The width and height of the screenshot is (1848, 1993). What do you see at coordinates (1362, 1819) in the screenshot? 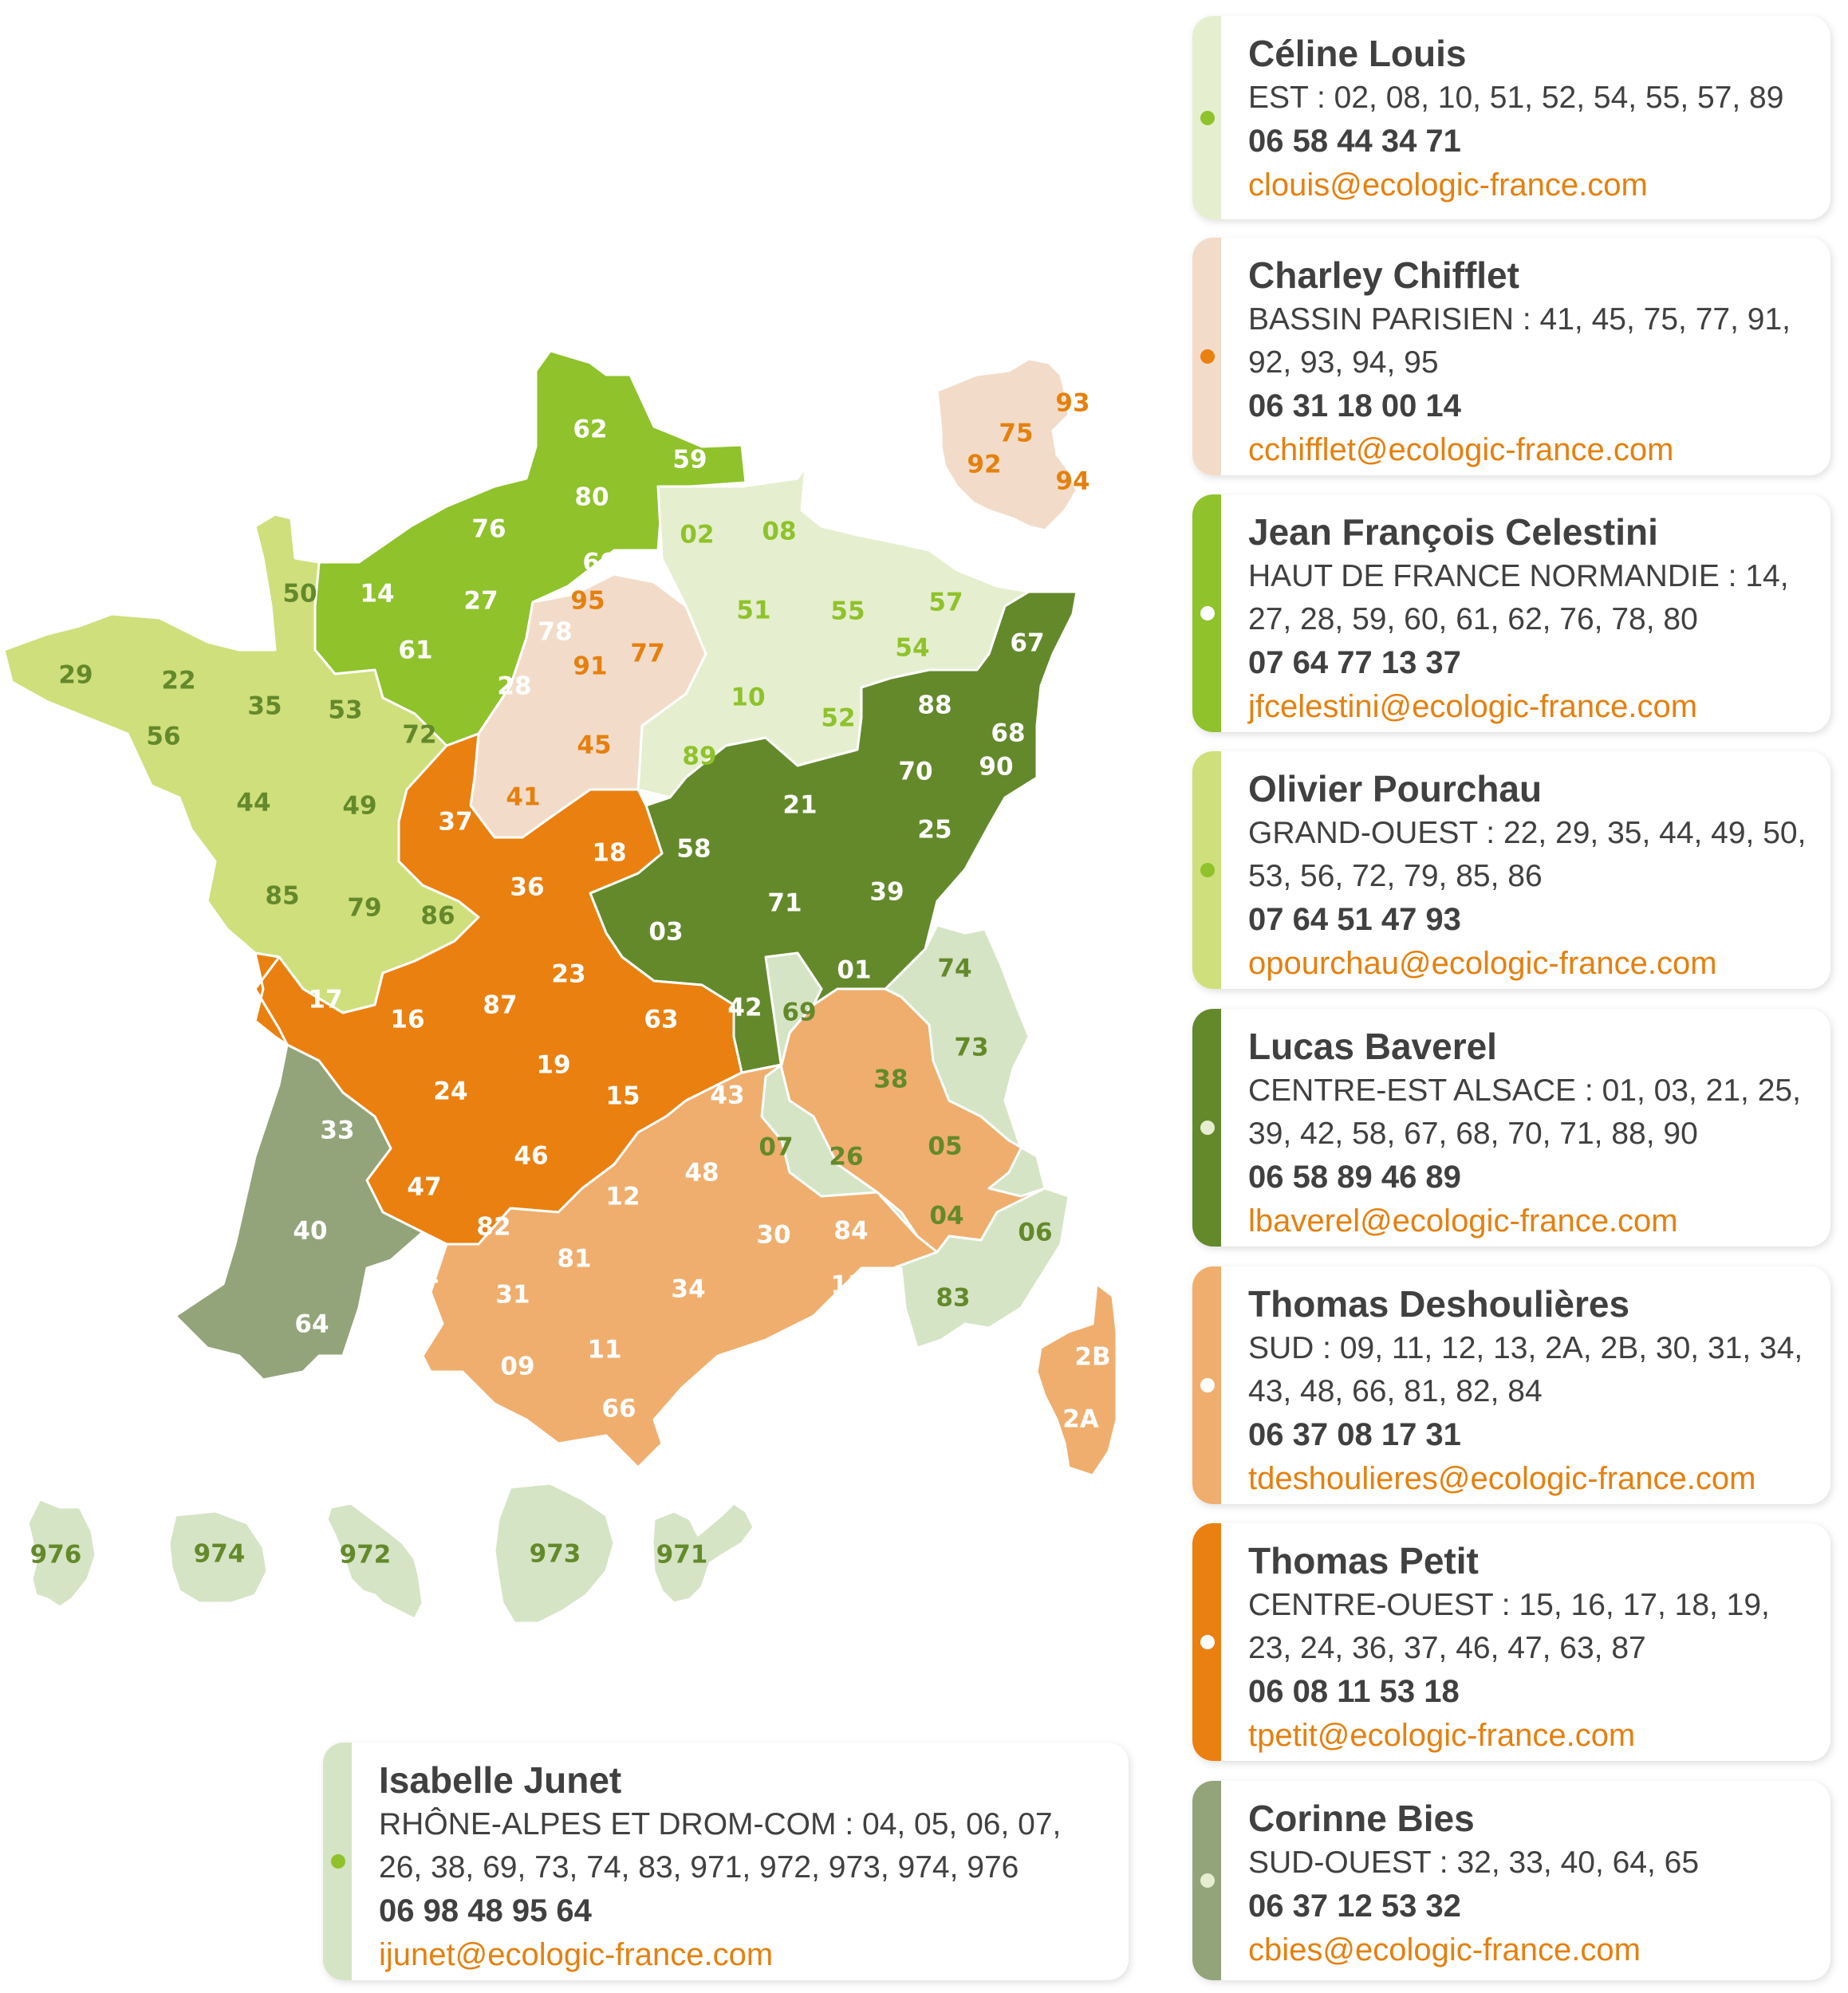
I see `contact-name: Corinne Bies` at bounding box center [1362, 1819].